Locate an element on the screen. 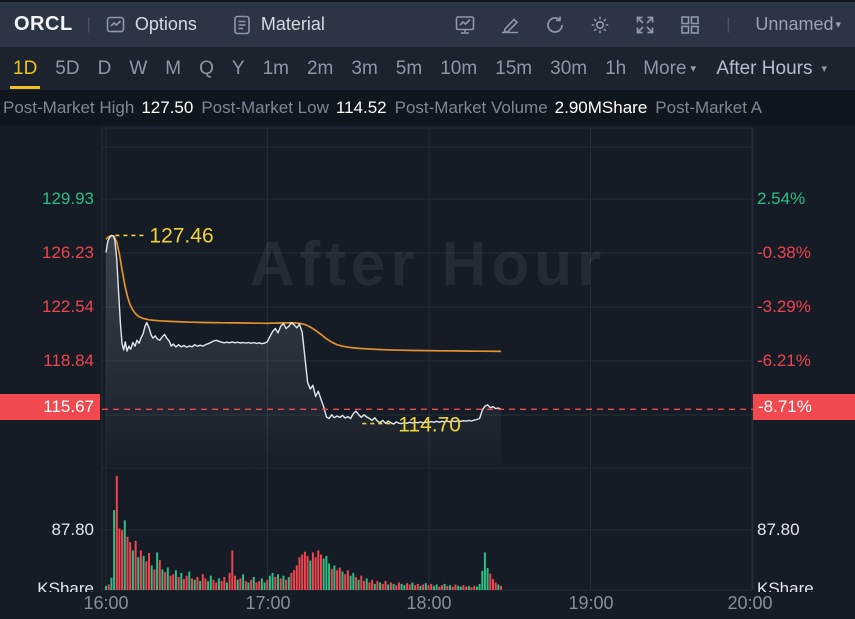 The height and width of the screenshot is (619, 855). material-button: Material is located at coordinates (278, 25).